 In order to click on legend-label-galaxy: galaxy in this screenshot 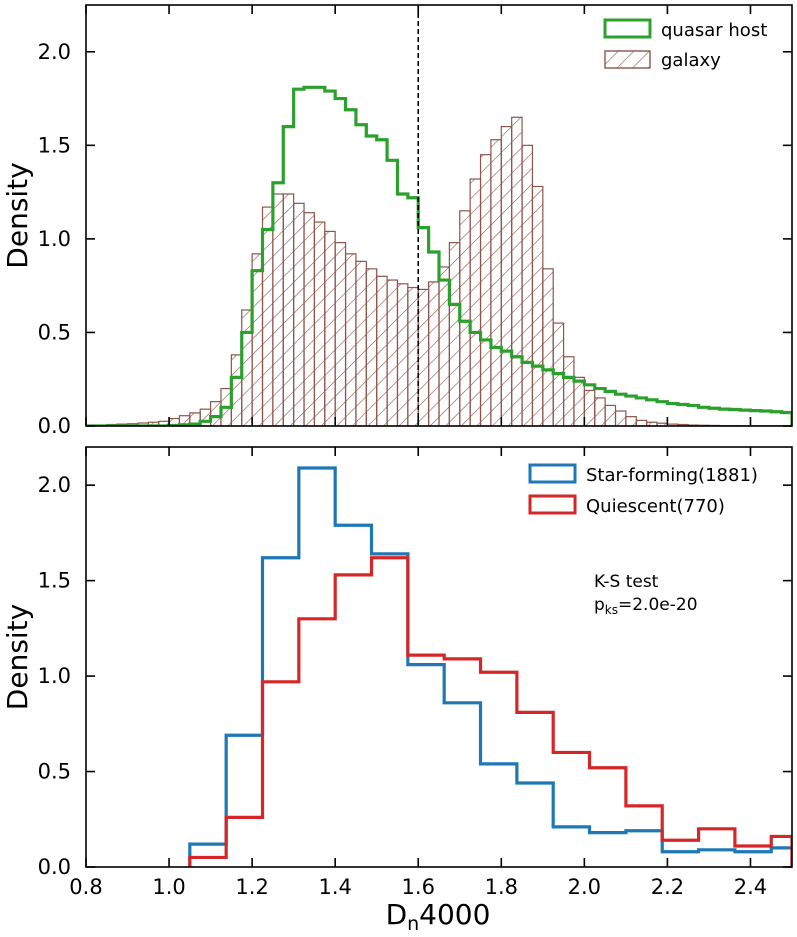, I will do `click(691, 60)`.